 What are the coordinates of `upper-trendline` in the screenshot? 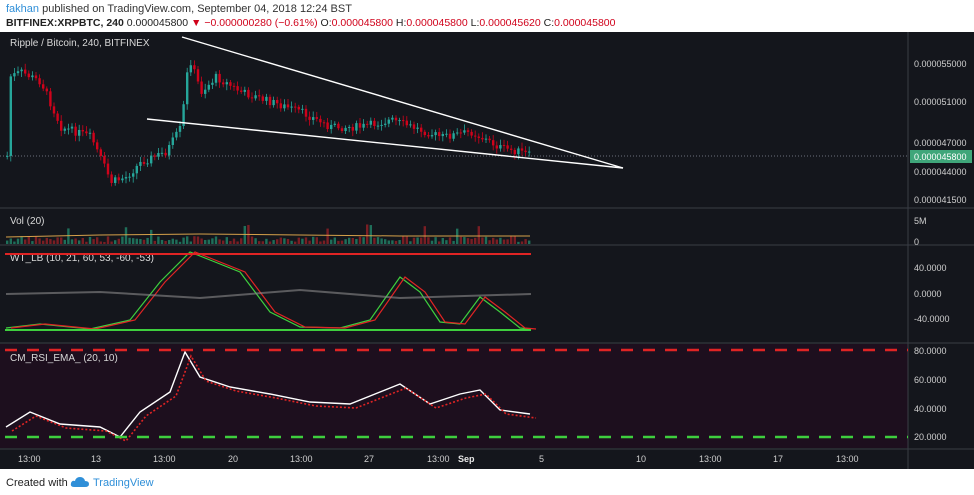 It's located at (402, 102).